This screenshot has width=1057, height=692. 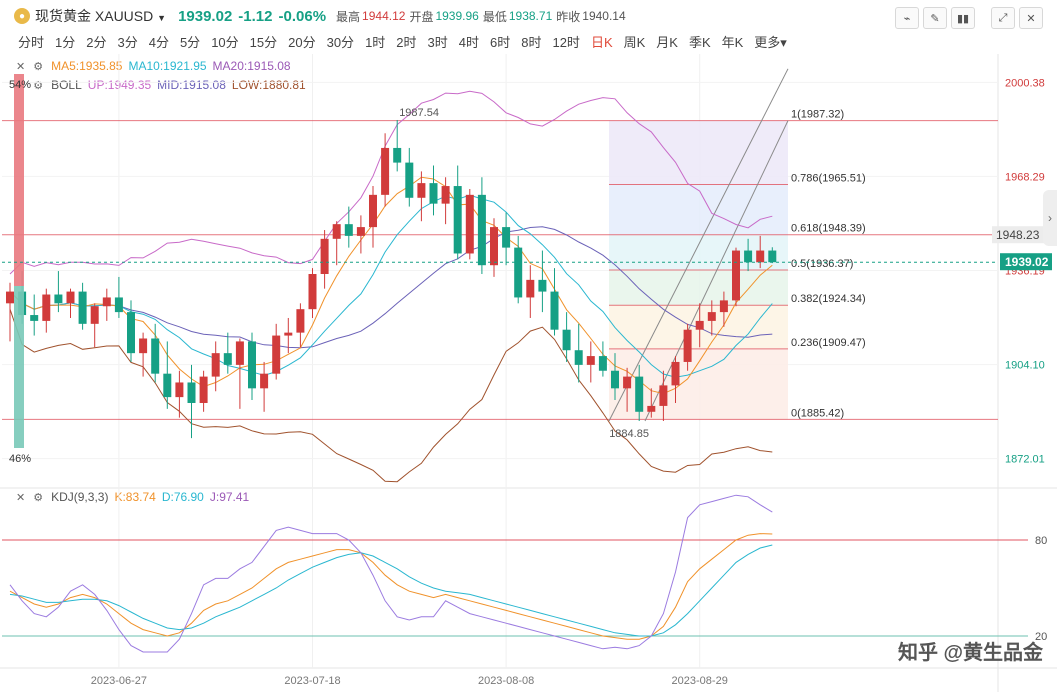 I want to click on high-value: 1944.12, so click(x=384, y=16).